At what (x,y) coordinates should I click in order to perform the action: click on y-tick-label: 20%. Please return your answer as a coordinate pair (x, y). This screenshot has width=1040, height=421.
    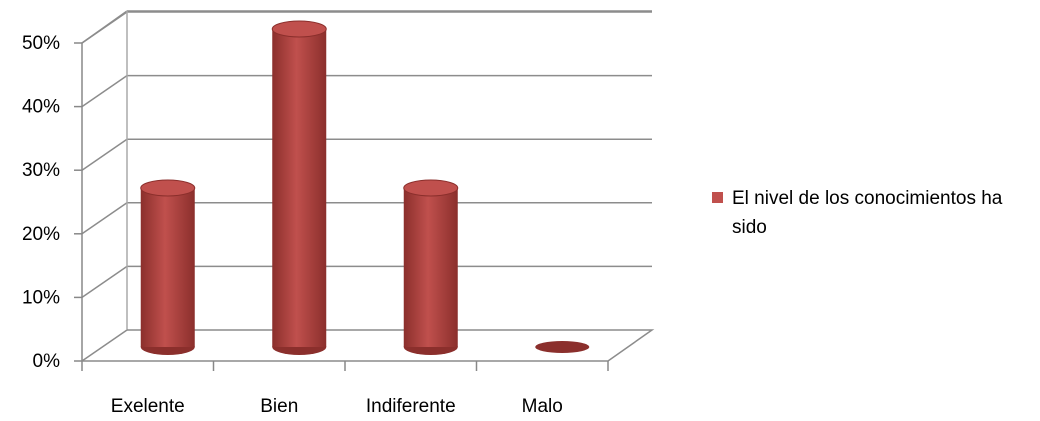
    Looking at the image, I should click on (41, 234).